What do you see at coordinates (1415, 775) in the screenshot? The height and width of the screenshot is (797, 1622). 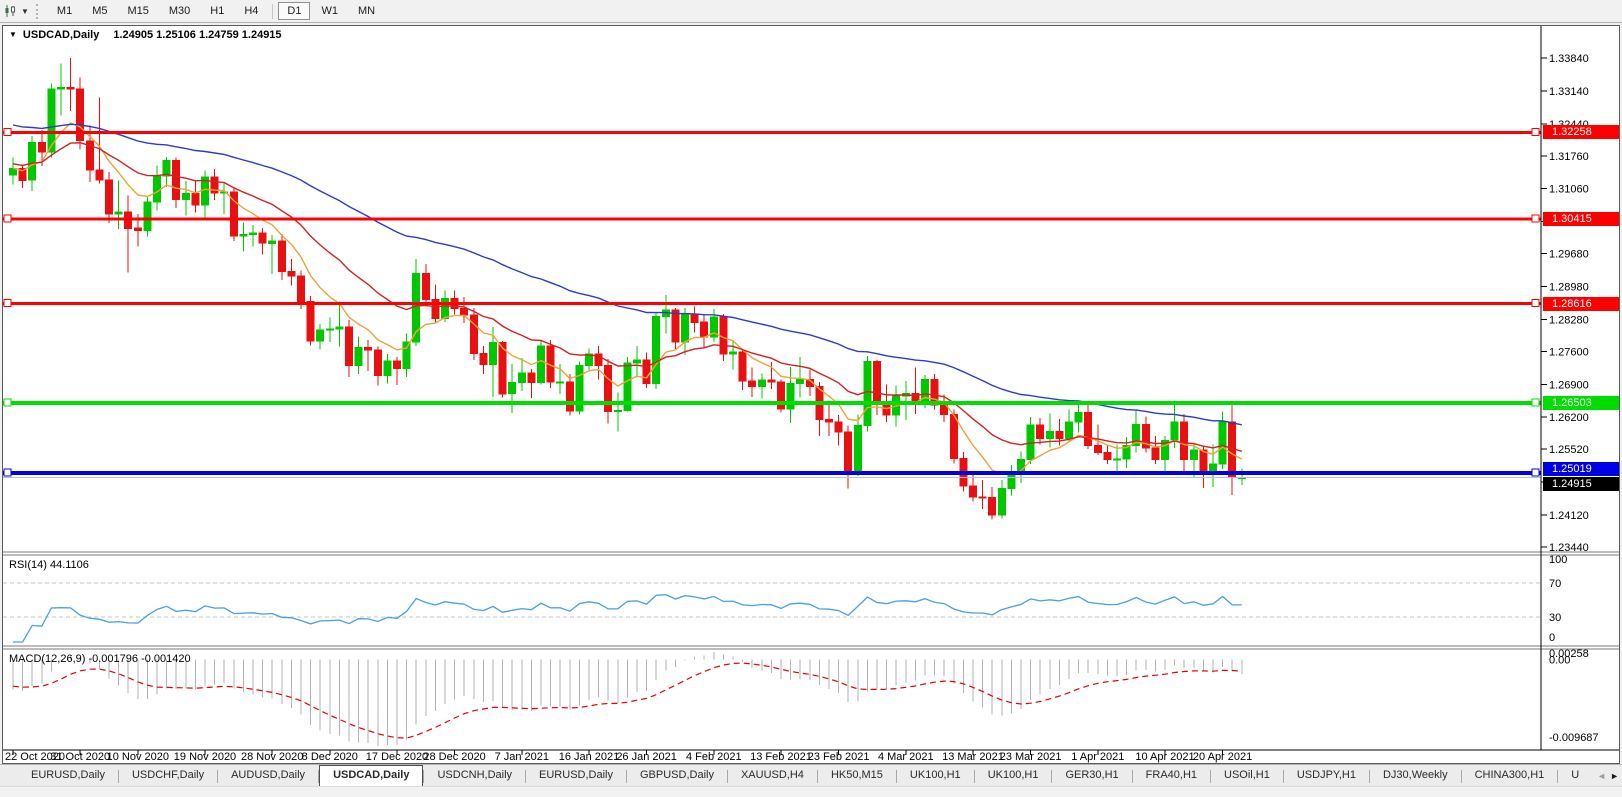 I see `chart-tab-dj30-weekly: DJ30,Weekly` at bounding box center [1415, 775].